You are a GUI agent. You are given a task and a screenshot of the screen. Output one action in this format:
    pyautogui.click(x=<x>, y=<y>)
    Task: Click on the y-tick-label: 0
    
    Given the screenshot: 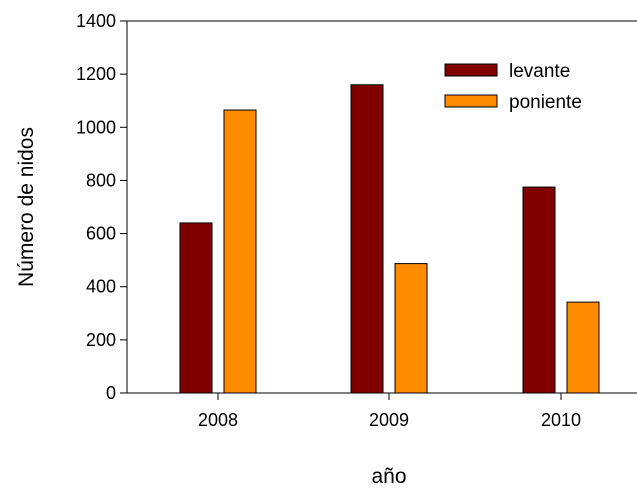 What is the action you would take?
    pyautogui.click(x=111, y=393)
    